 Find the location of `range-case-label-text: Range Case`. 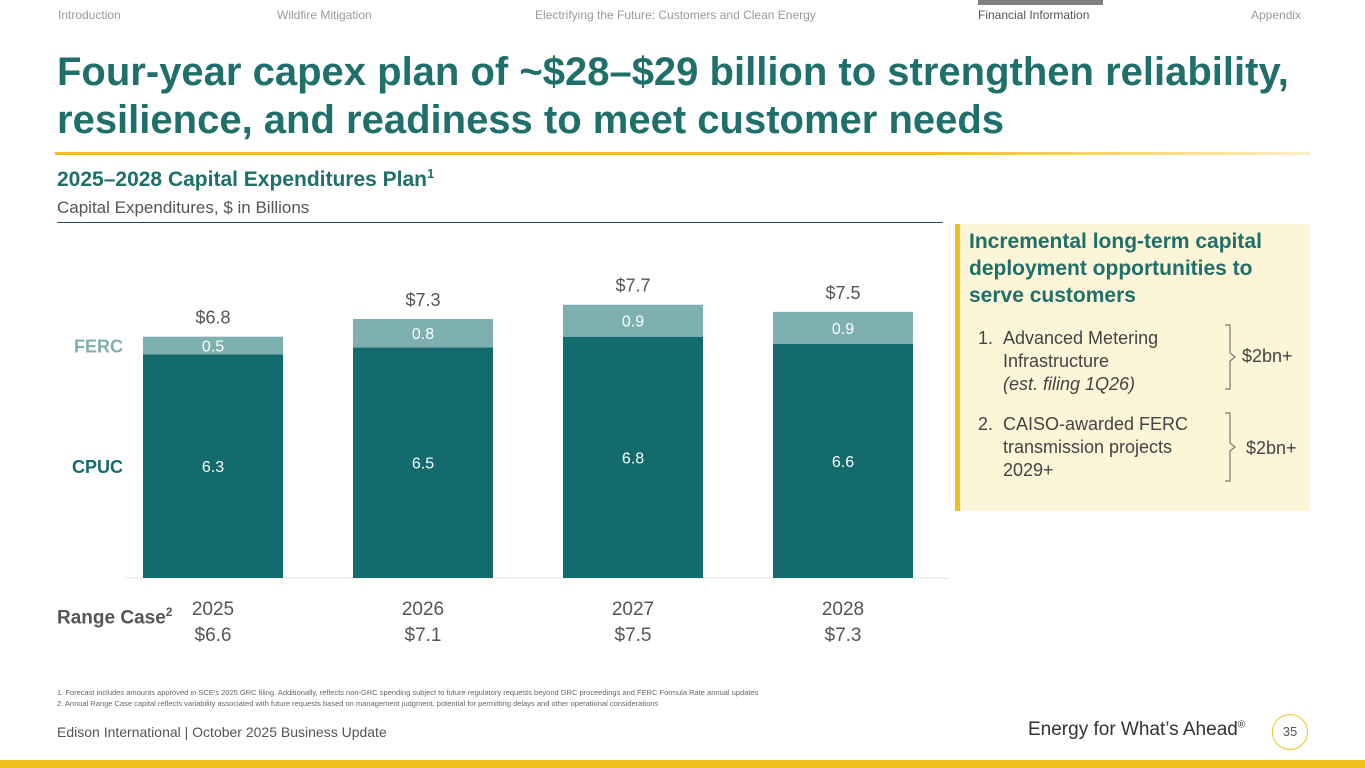

range-case-label-text: Range Case is located at coordinates (111, 618).